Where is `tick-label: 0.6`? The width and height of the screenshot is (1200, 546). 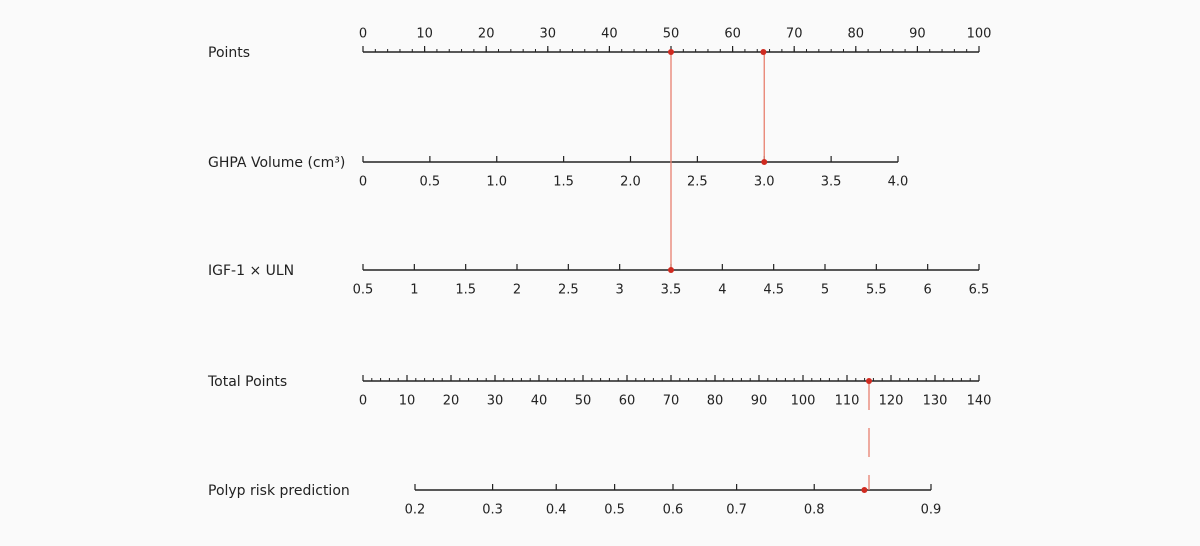 tick-label: 0.6 is located at coordinates (673, 510).